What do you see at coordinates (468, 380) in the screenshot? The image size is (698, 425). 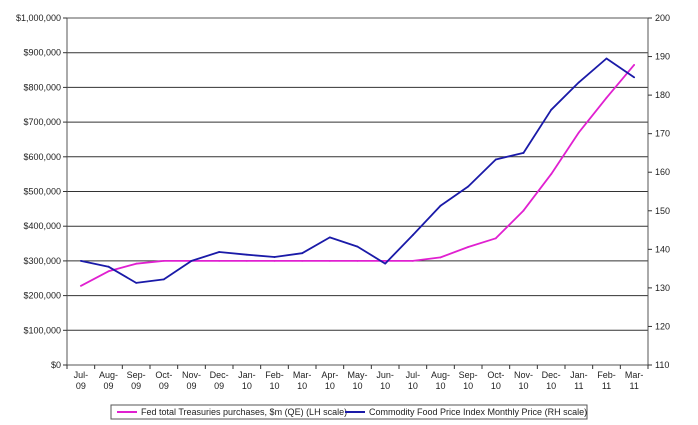 I see `x-tick-label: Sep-10` at bounding box center [468, 380].